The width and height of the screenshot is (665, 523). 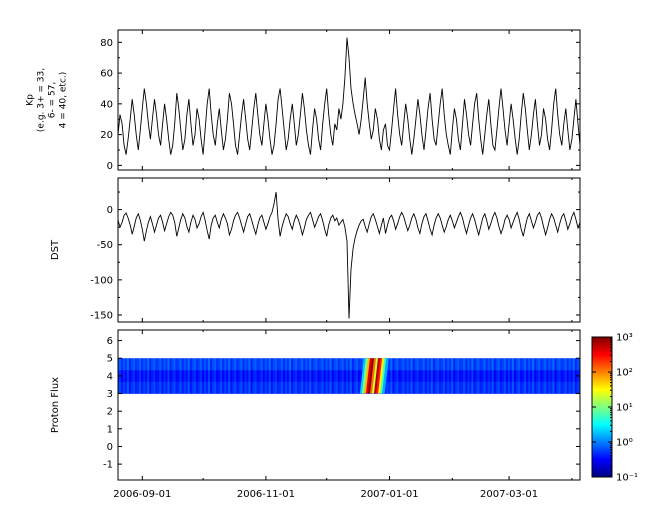 What do you see at coordinates (602, 407) in the screenshot?
I see `colorbar-gradient` at bounding box center [602, 407].